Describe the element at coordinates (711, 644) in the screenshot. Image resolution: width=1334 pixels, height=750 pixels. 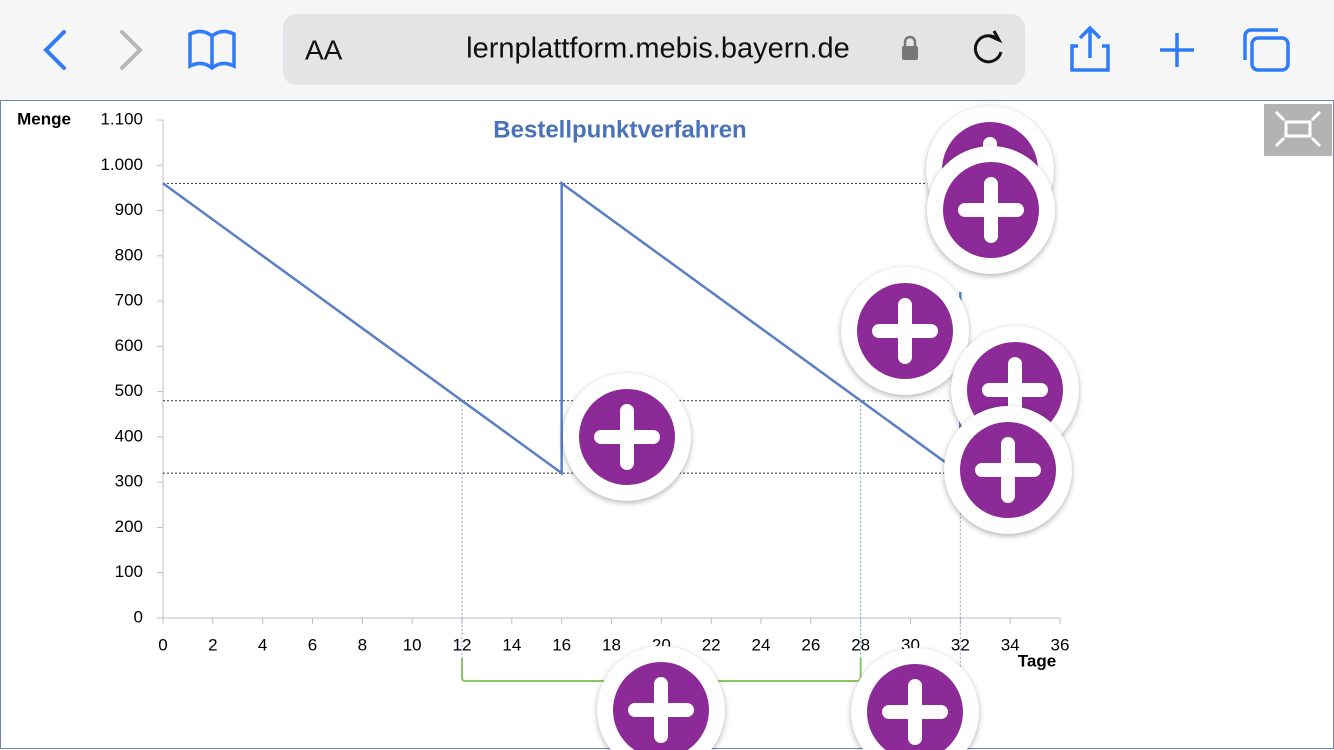
I see `x-tick-label: 22` at that location.